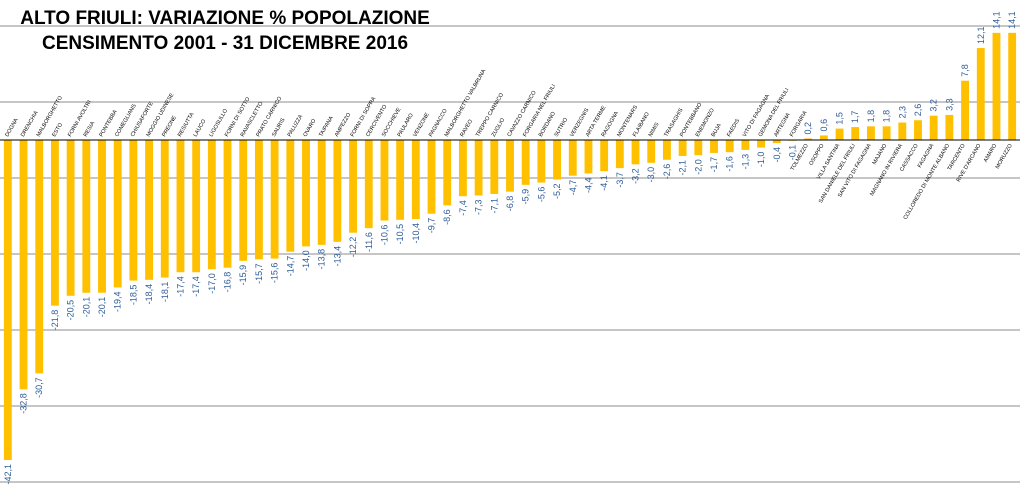  Describe the element at coordinates (499, 127) in the screenshot. I see `category-label: ZUGLIO` at that location.